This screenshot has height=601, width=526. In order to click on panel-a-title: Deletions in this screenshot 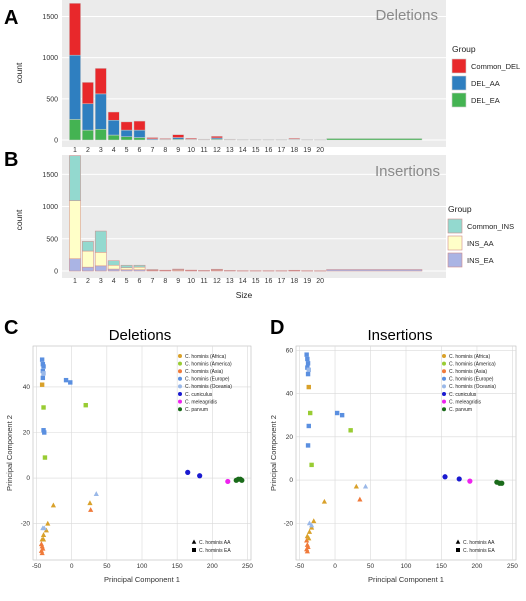, I will do `click(406, 15)`.